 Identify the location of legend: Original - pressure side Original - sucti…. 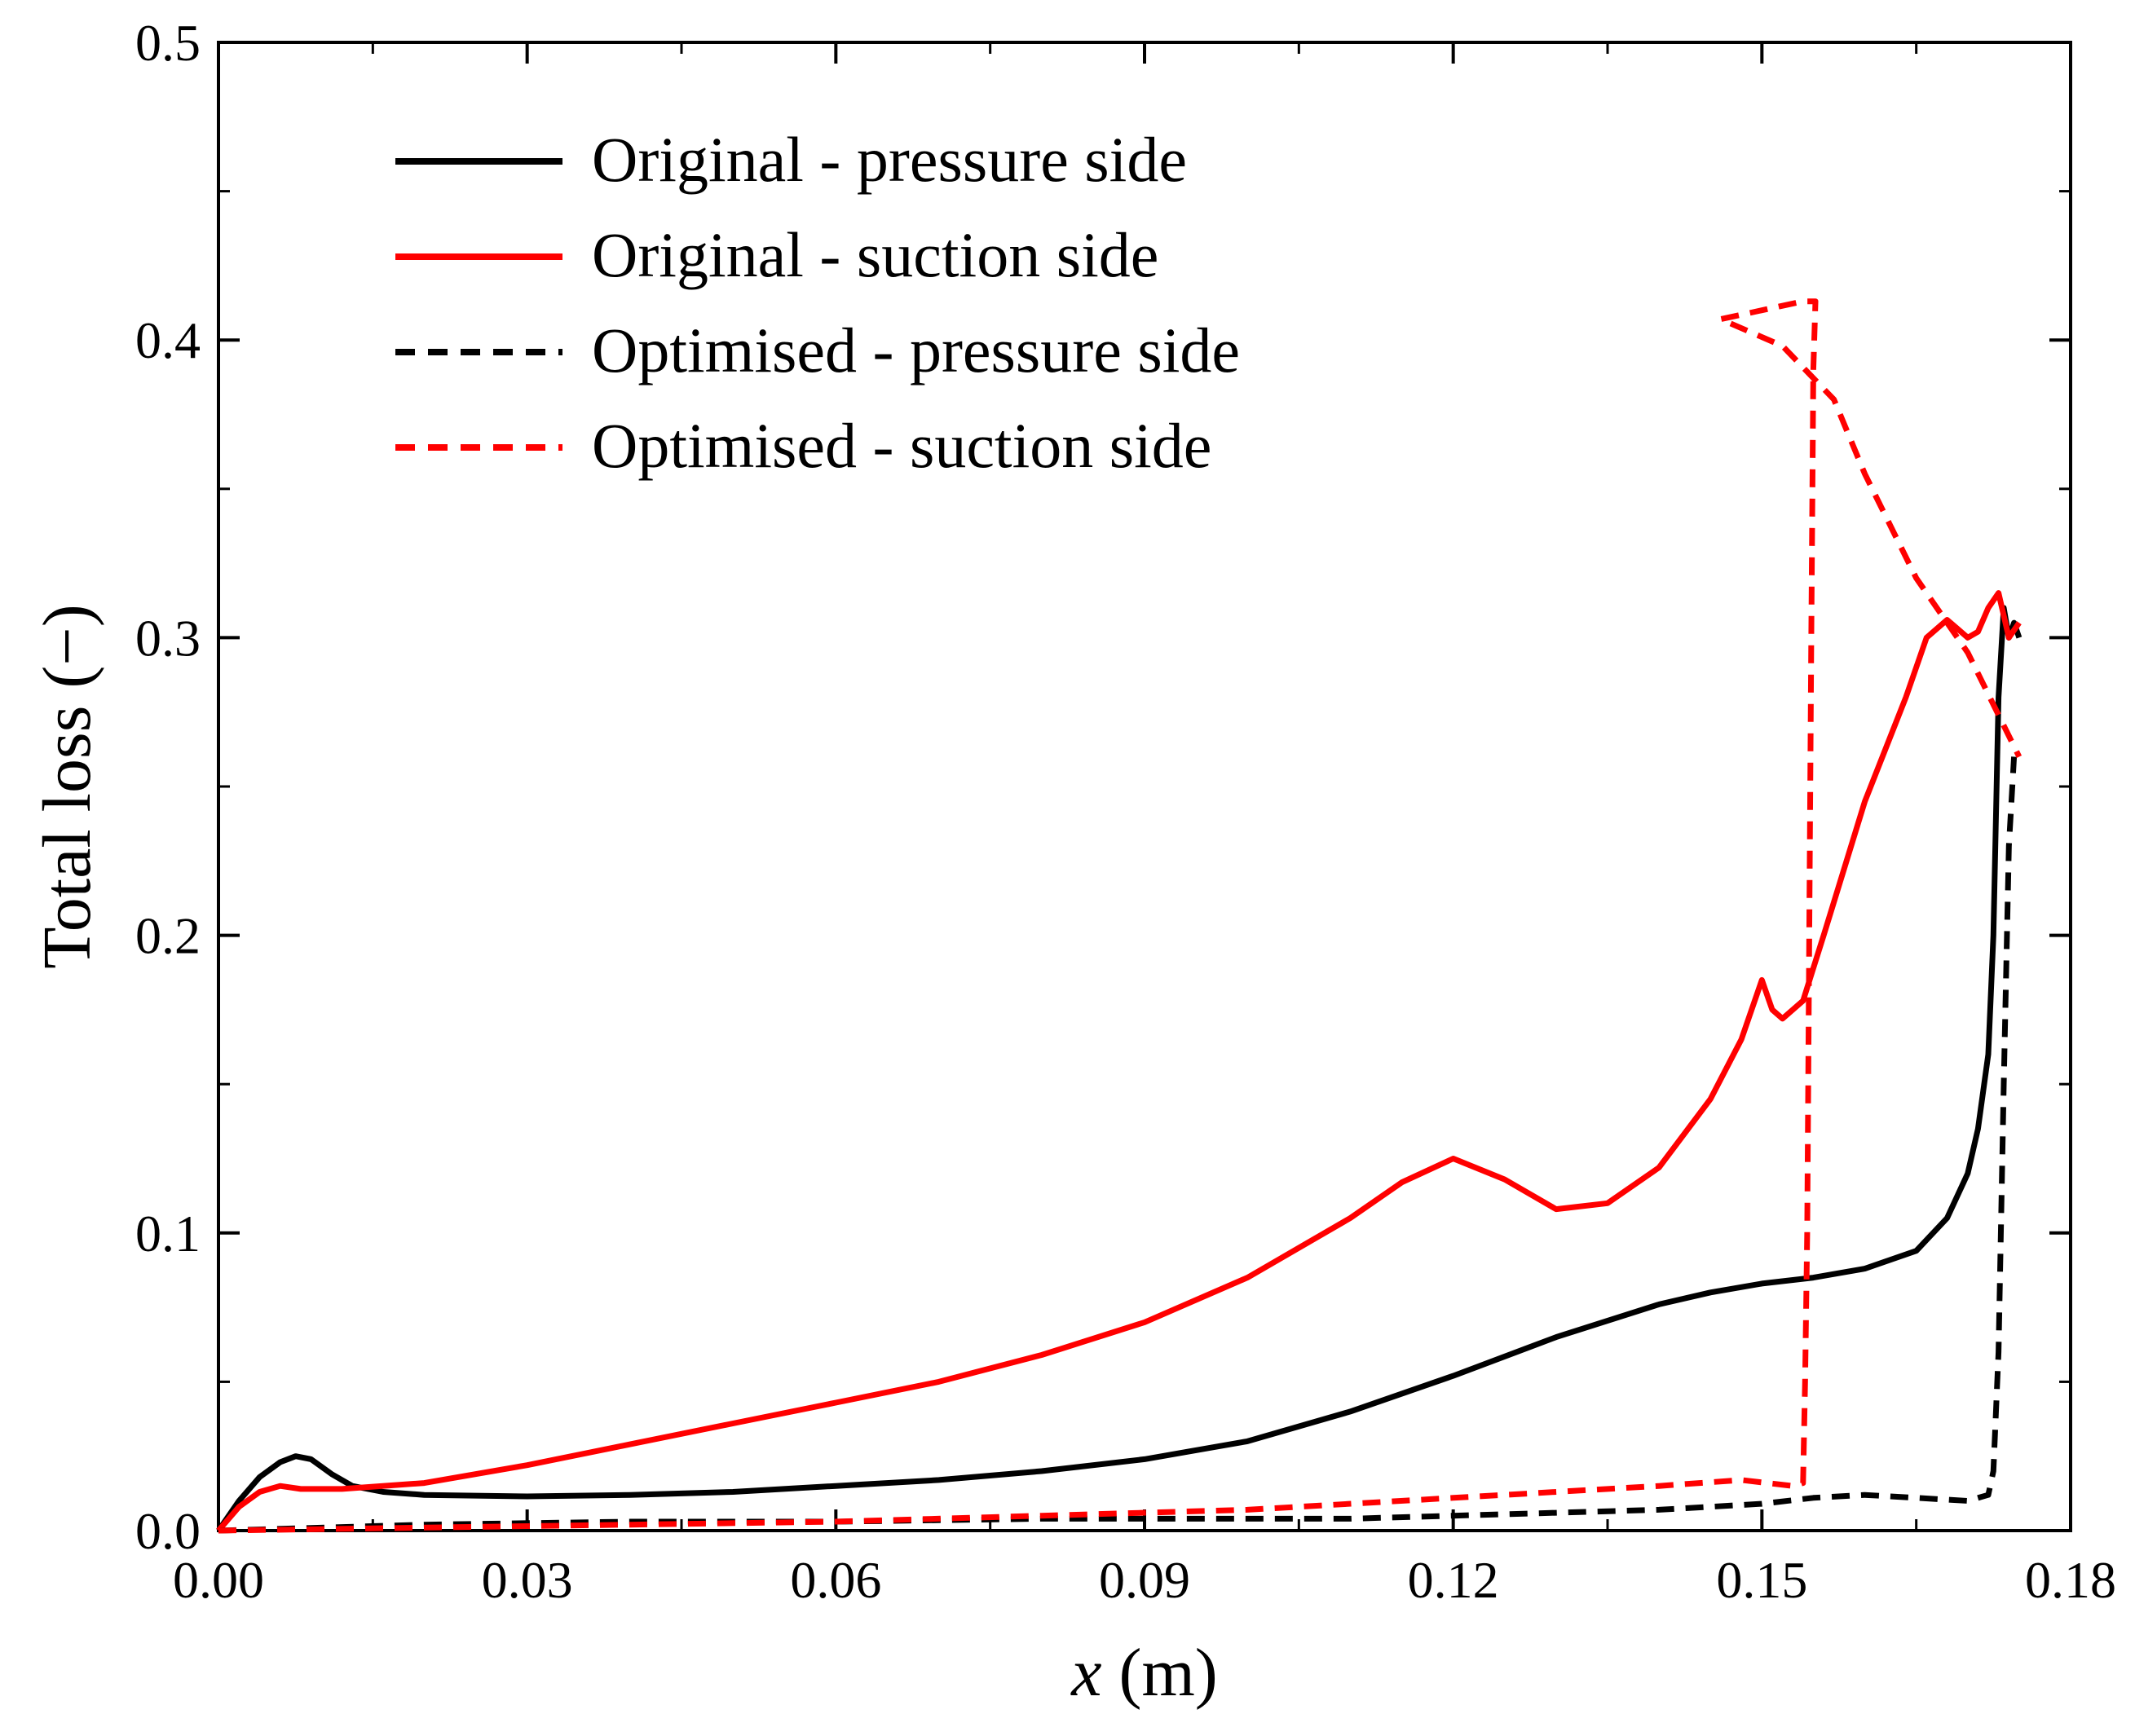
(817, 302).